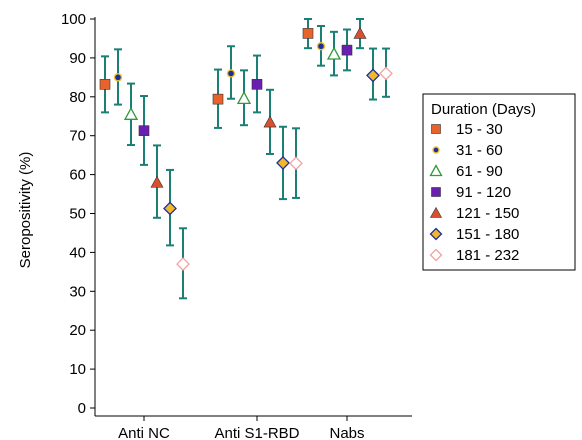  What do you see at coordinates (82, 408) in the screenshot?
I see `y-tick-label: 0` at bounding box center [82, 408].